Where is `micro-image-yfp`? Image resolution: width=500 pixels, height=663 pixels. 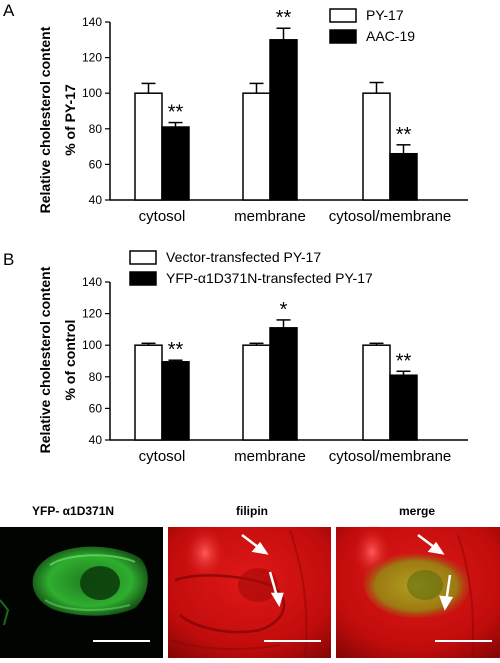
micro-image-yfp is located at coordinates (81, 592).